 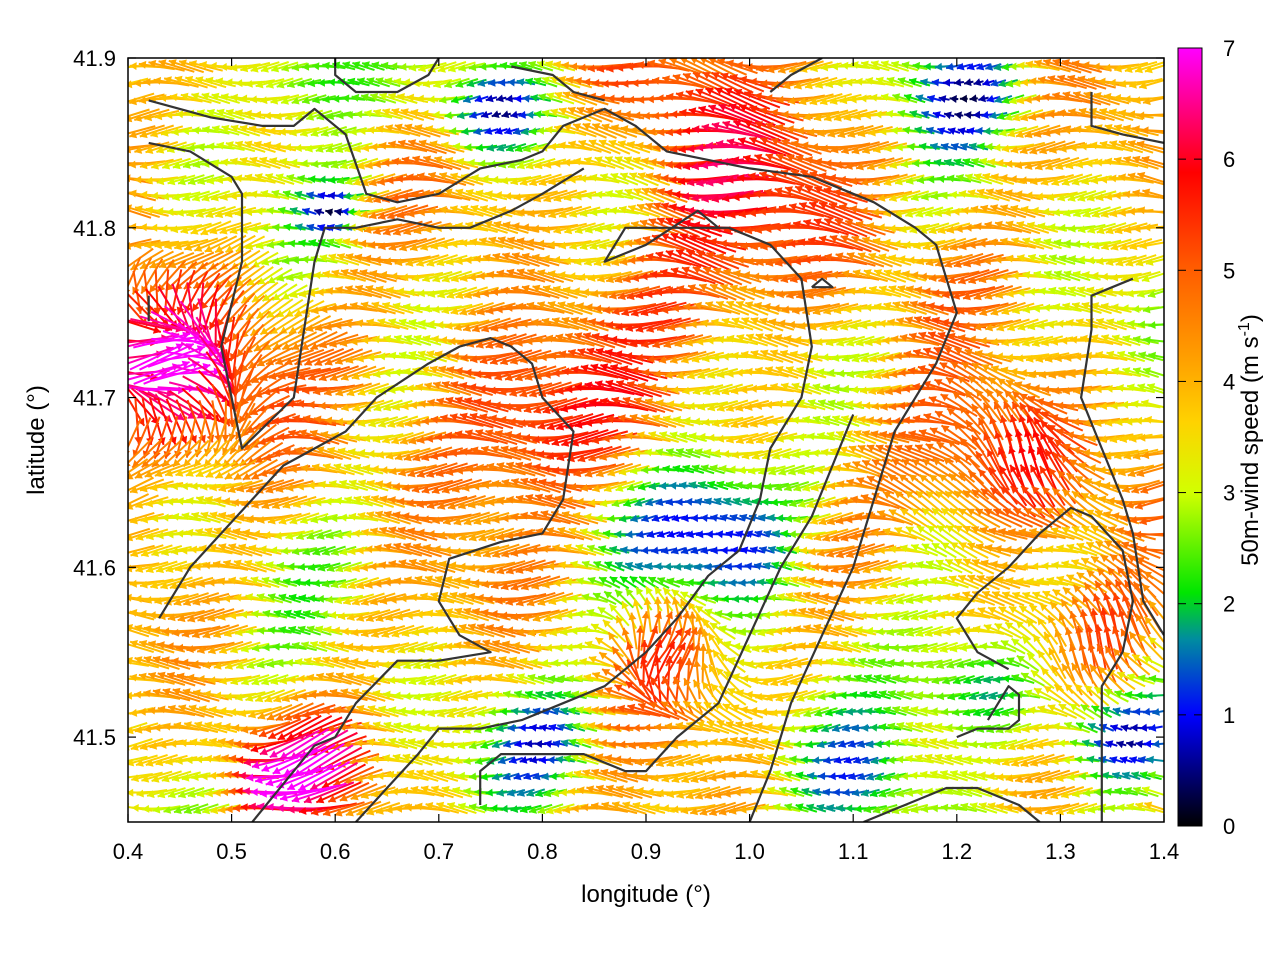 What do you see at coordinates (646, 851) in the screenshot?
I see `x-tick-label: 0.9` at bounding box center [646, 851].